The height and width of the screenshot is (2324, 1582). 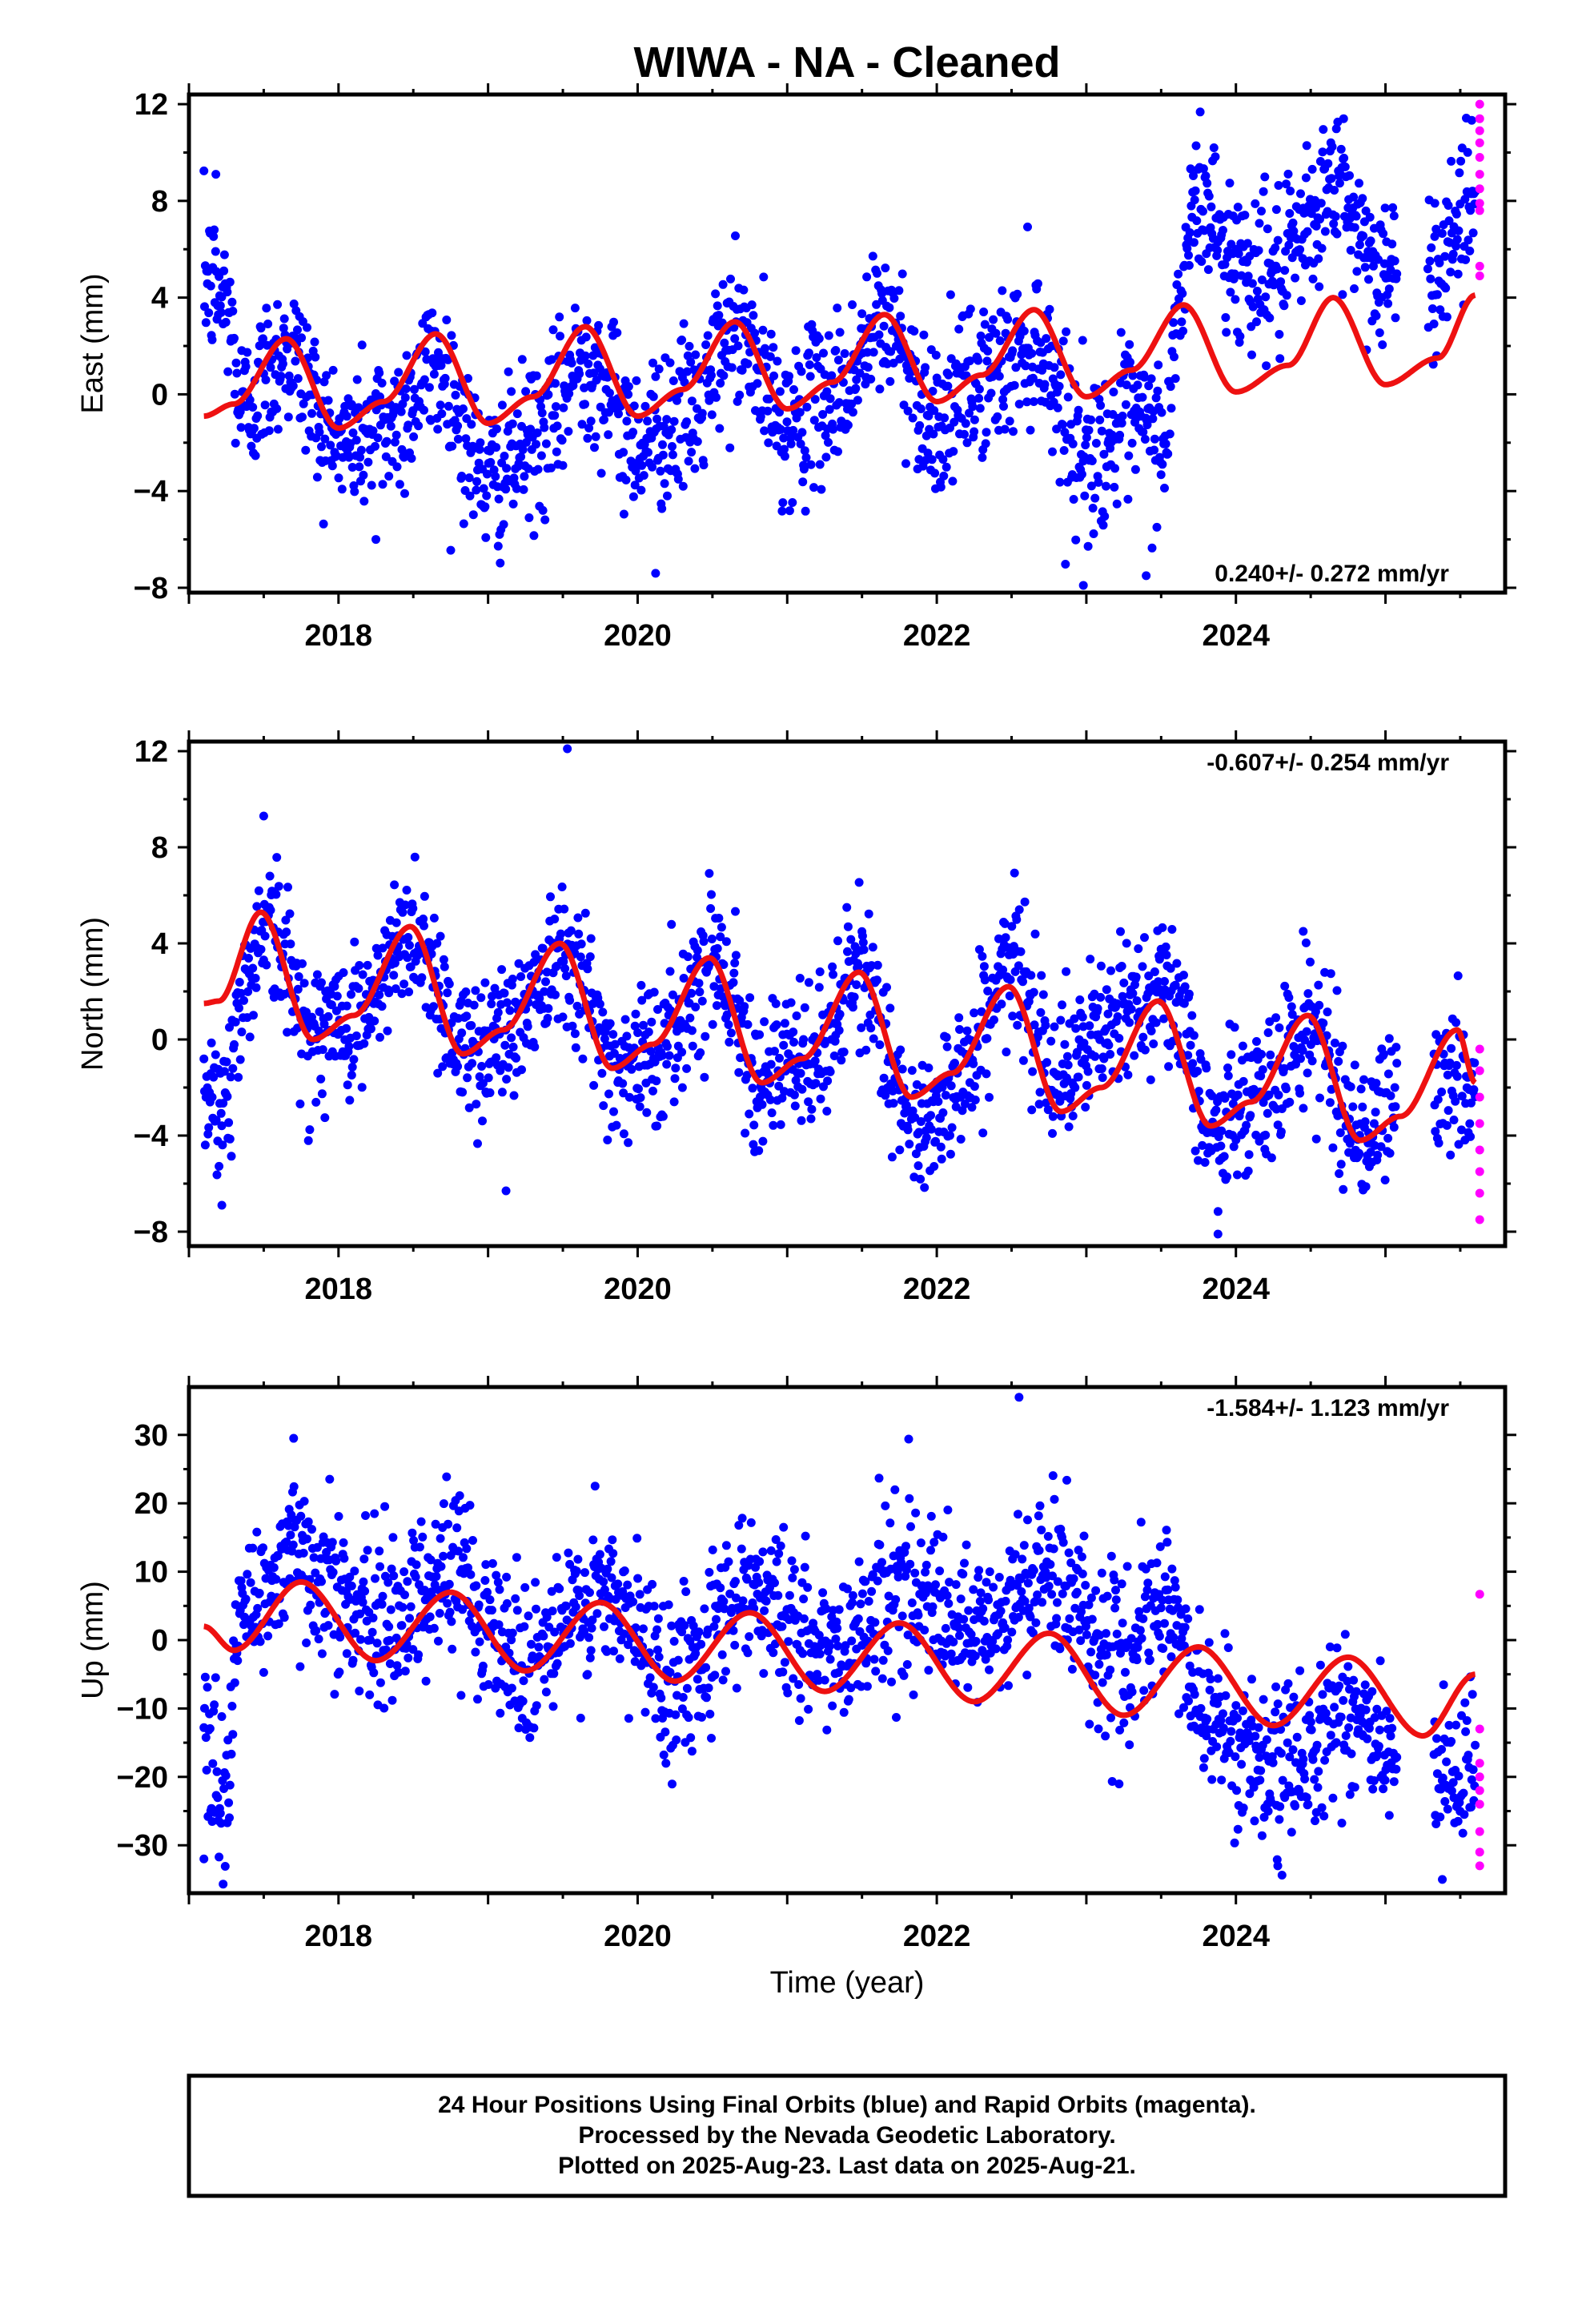 What do you see at coordinates (151, 492) in the screenshot?
I see `east-y-tick-label: −4` at bounding box center [151, 492].